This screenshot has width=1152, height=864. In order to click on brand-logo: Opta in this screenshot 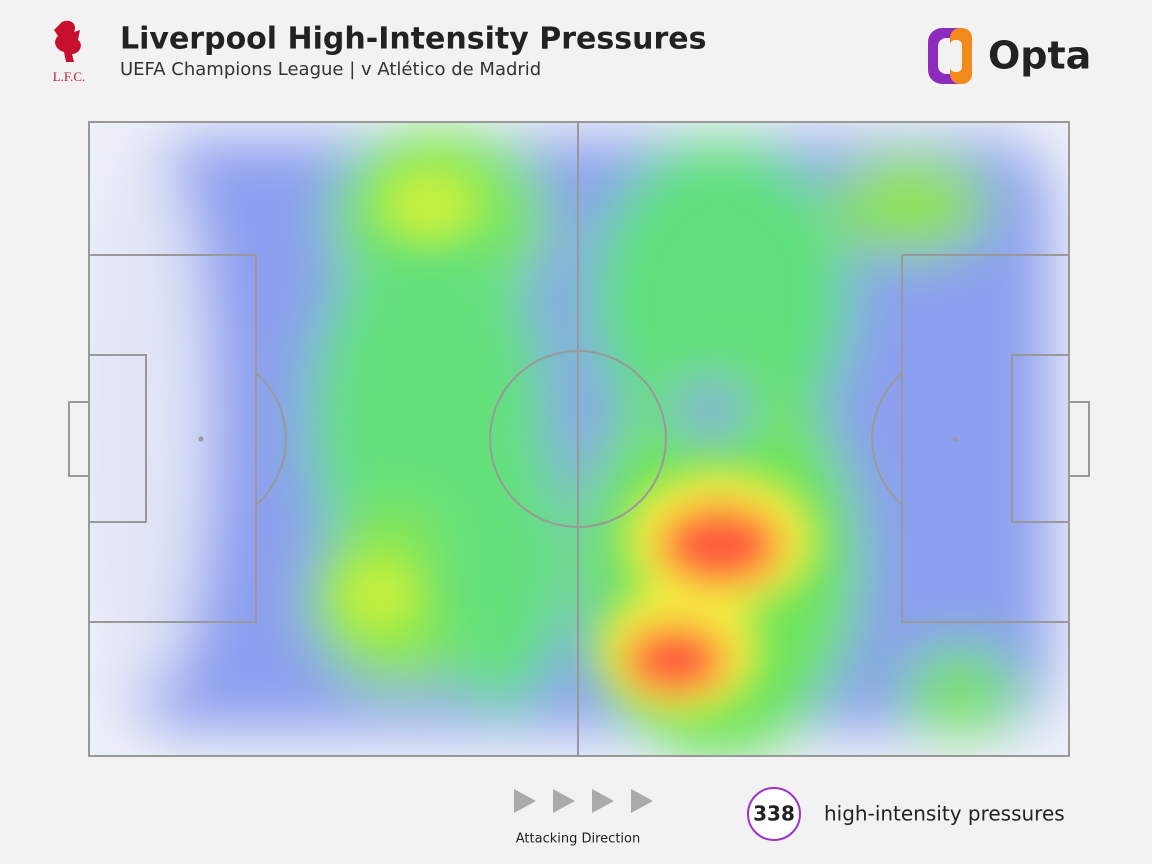, I will do `click(1009, 56)`.